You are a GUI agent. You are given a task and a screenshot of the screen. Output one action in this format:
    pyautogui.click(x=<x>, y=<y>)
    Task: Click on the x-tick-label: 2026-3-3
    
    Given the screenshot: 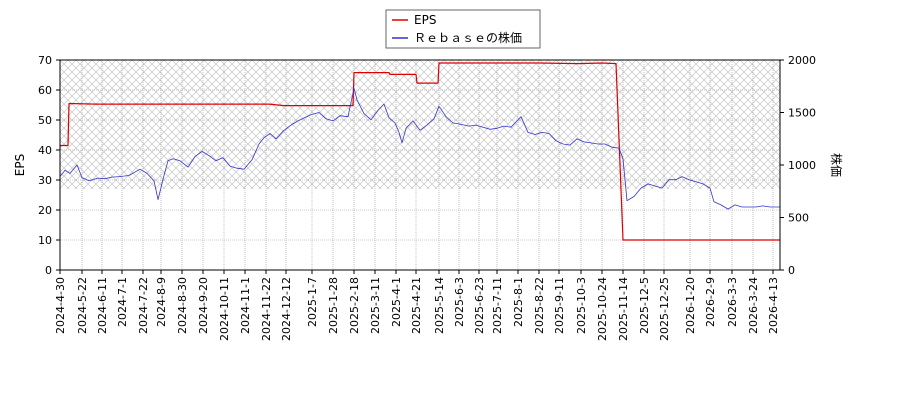 What is the action you would take?
    pyautogui.click(x=732, y=302)
    